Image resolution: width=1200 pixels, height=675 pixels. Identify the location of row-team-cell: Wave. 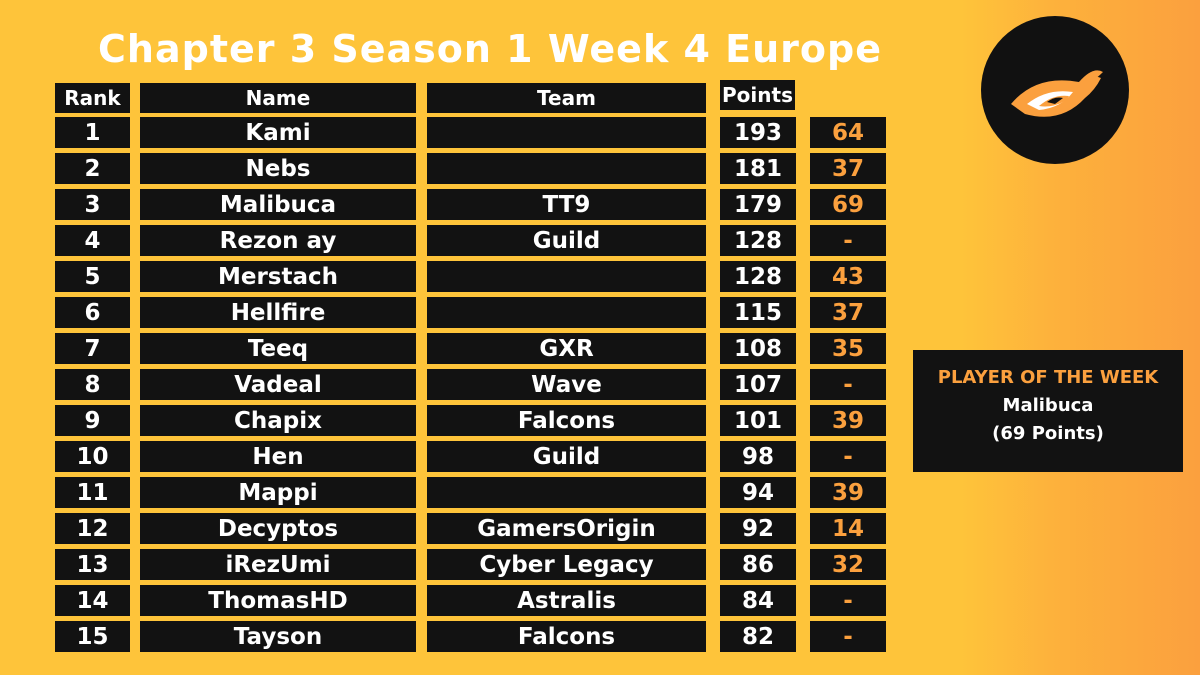
(566, 384).